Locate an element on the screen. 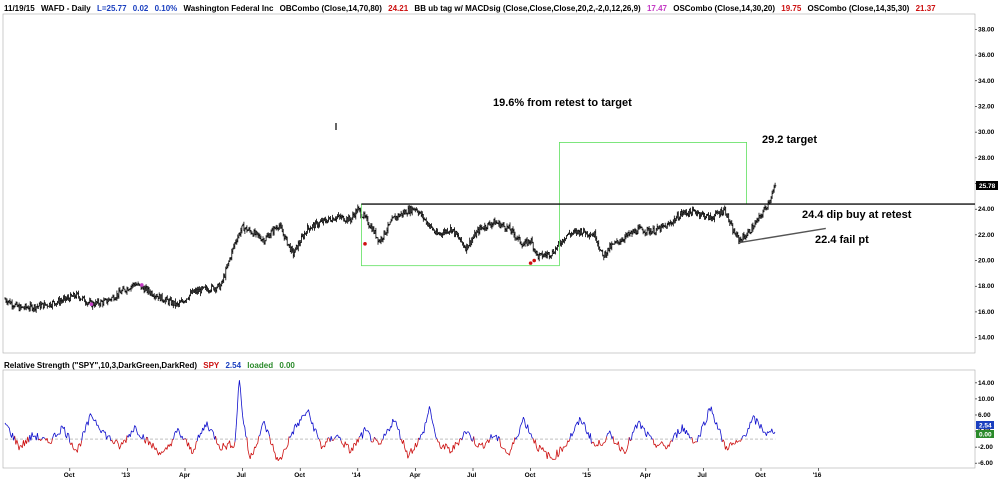 The width and height of the screenshot is (1003, 479). dip-annotation: 24.4 dip buy at retest is located at coordinates (857, 215).